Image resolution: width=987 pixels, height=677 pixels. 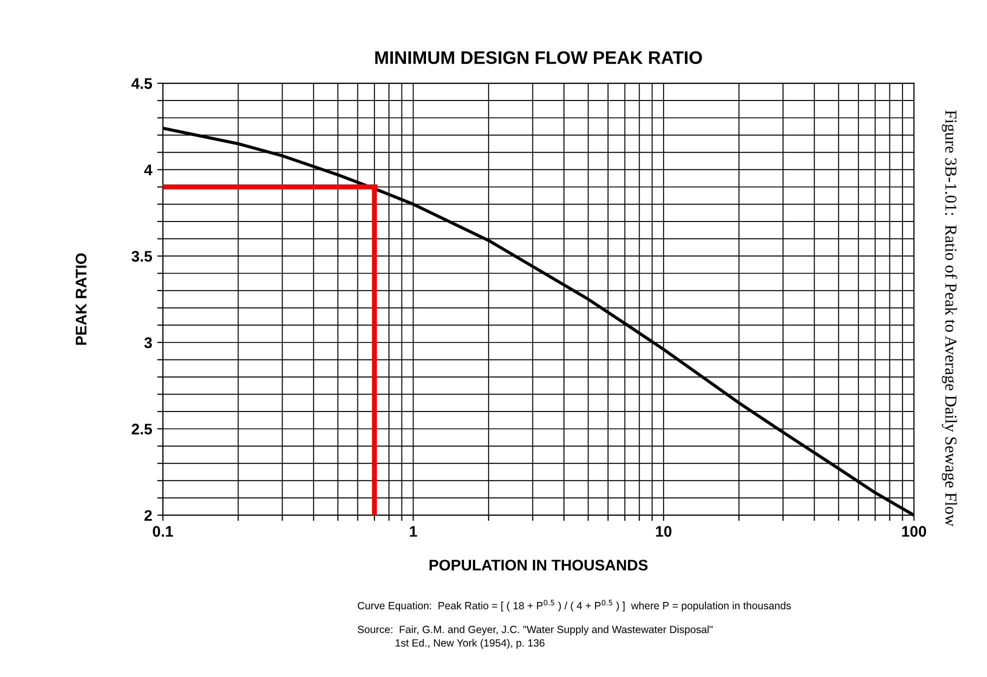 What do you see at coordinates (538, 57) in the screenshot?
I see `chart-title: MINIMUM DESIGN FLOW PEAK RATIO` at bounding box center [538, 57].